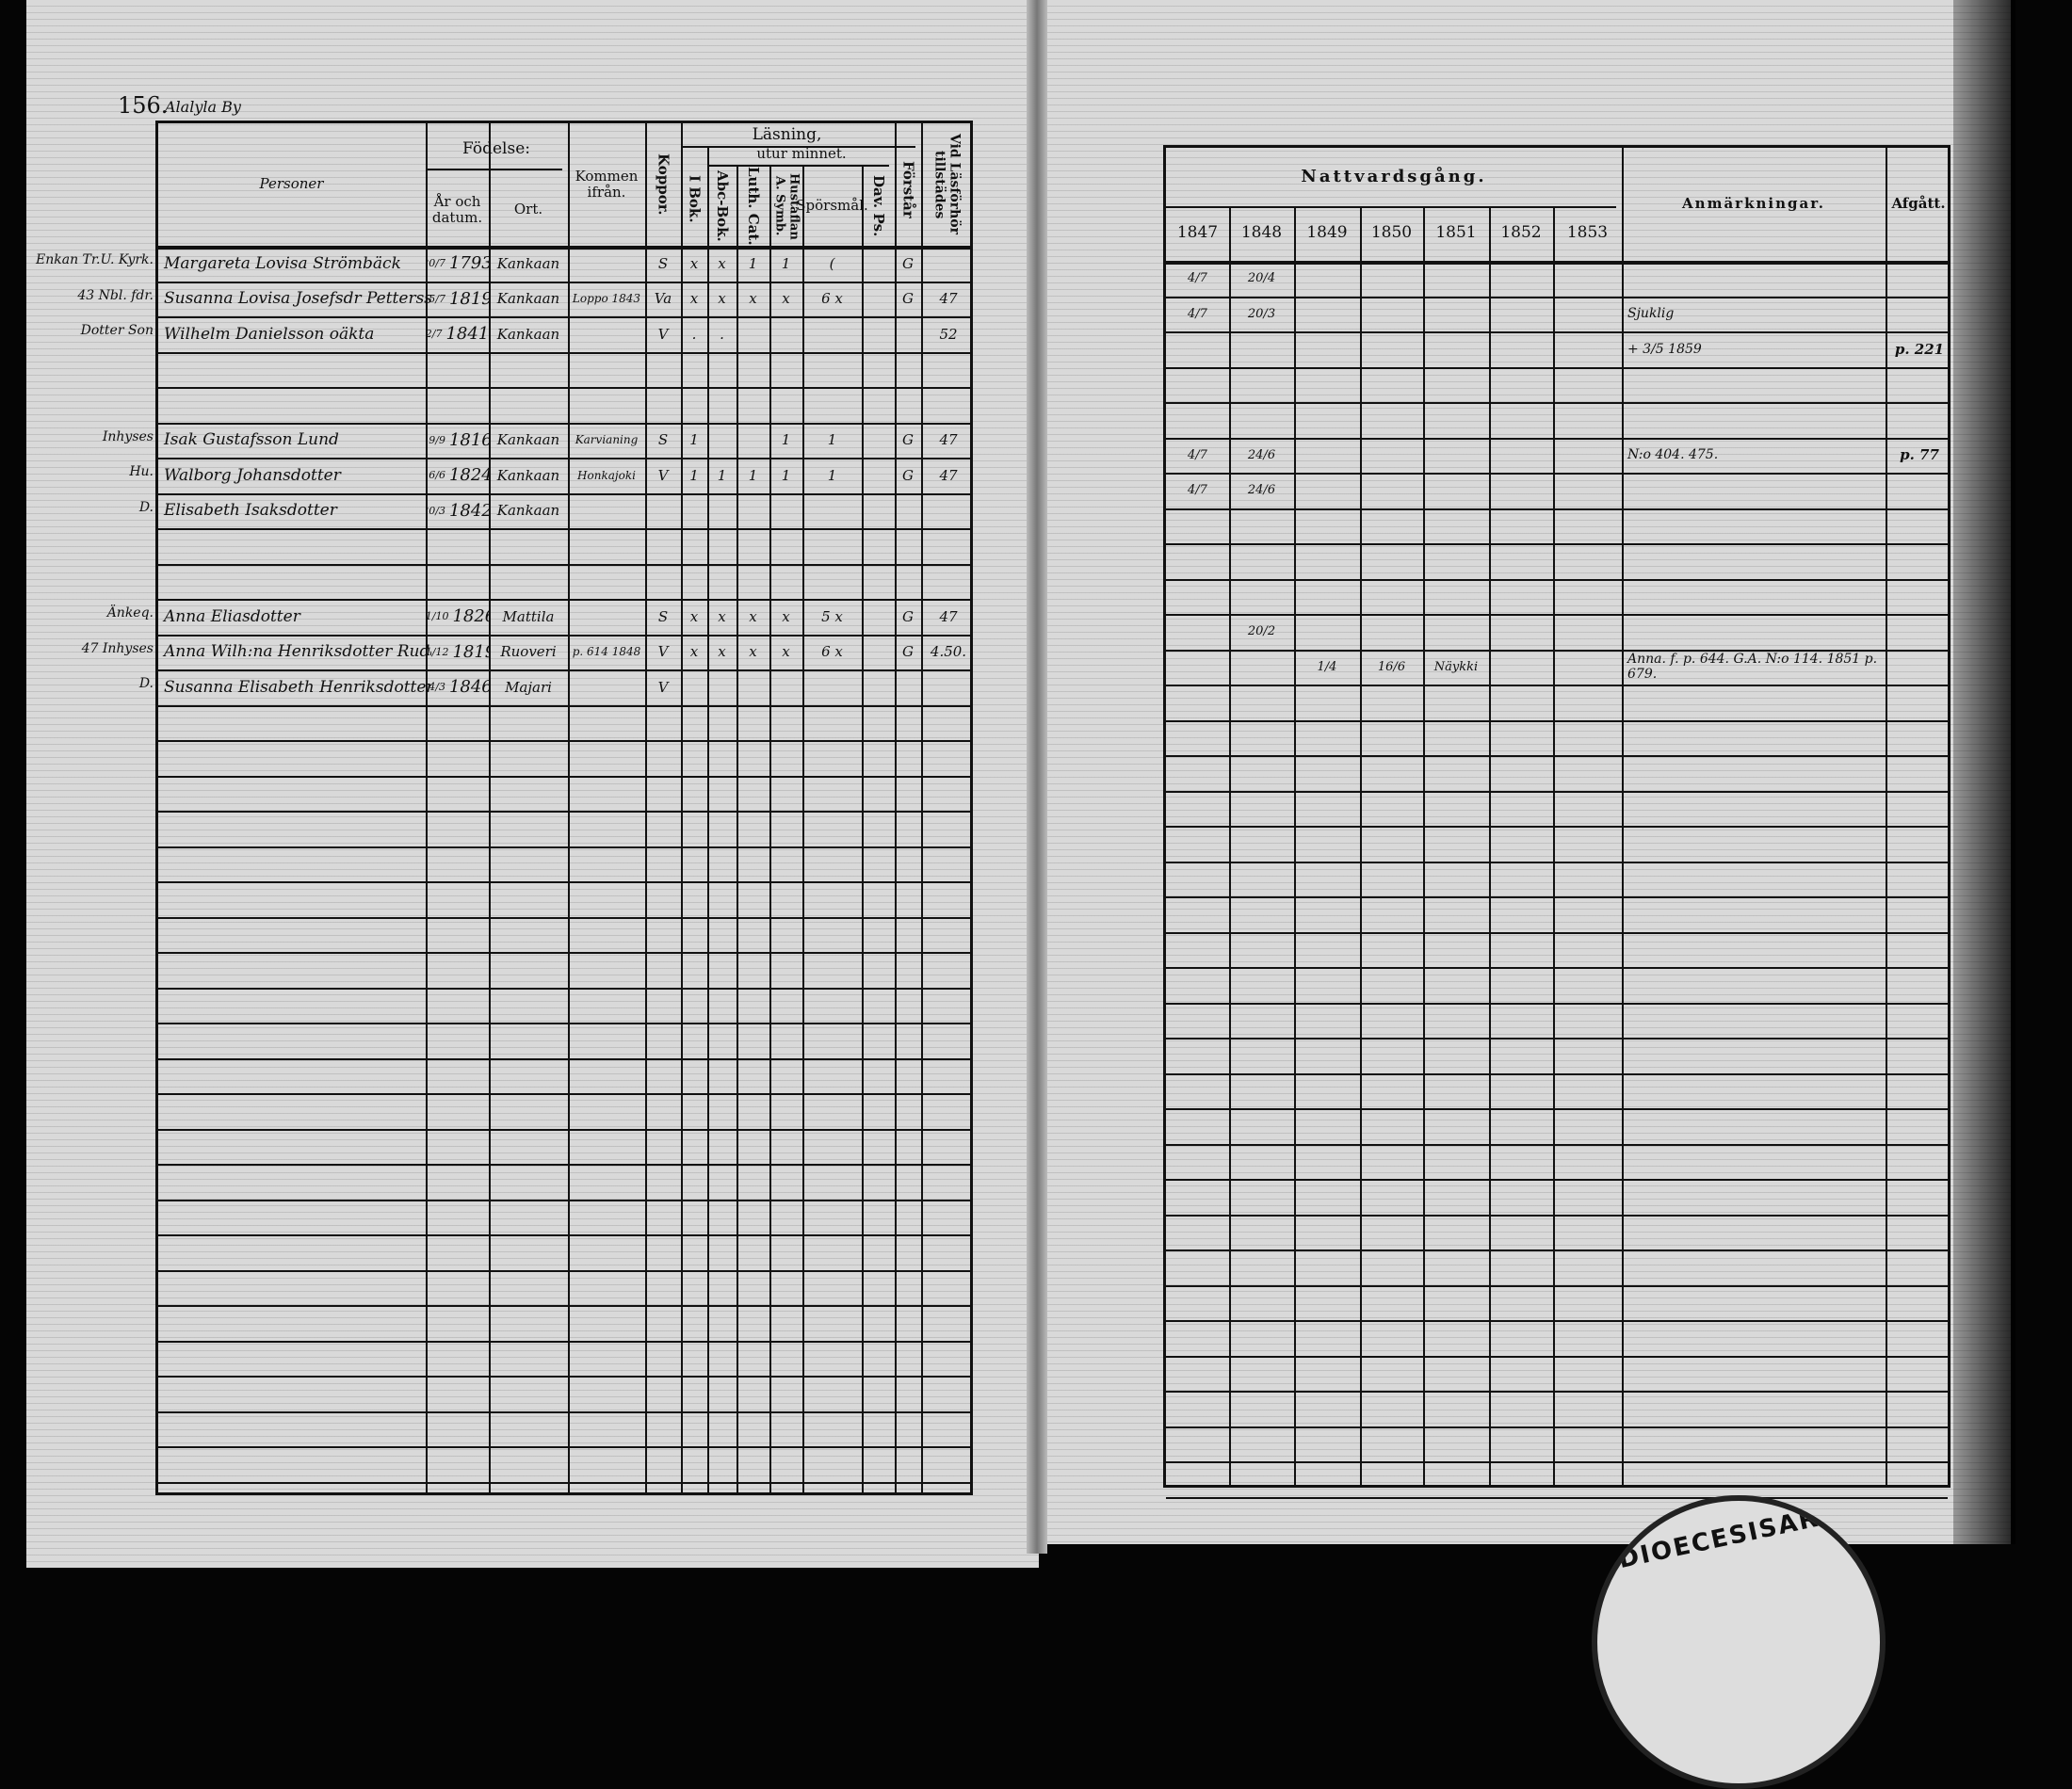  I want to click on communion-date-cell: 24/6, so click(1261, 490).